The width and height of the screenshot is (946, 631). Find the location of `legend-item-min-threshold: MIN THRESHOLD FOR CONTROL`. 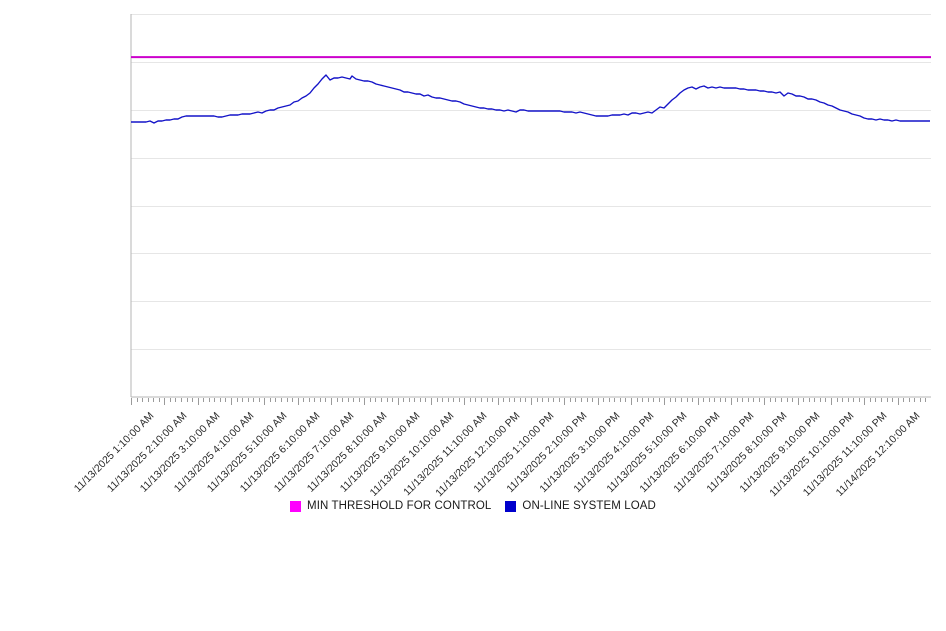

legend-item-min-threshold: MIN THRESHOLD FOR CONTROL is located at coordinates (390, 506).